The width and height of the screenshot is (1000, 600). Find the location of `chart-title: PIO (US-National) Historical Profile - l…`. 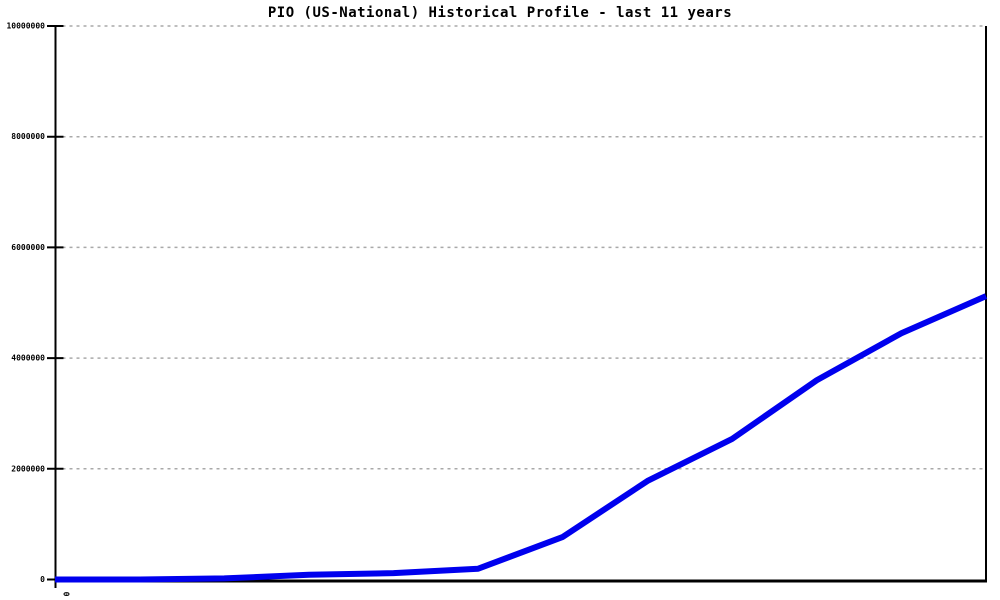

chart-title: PIO (US-National) Historical Profile - l… is located at coordinates (500, 13).